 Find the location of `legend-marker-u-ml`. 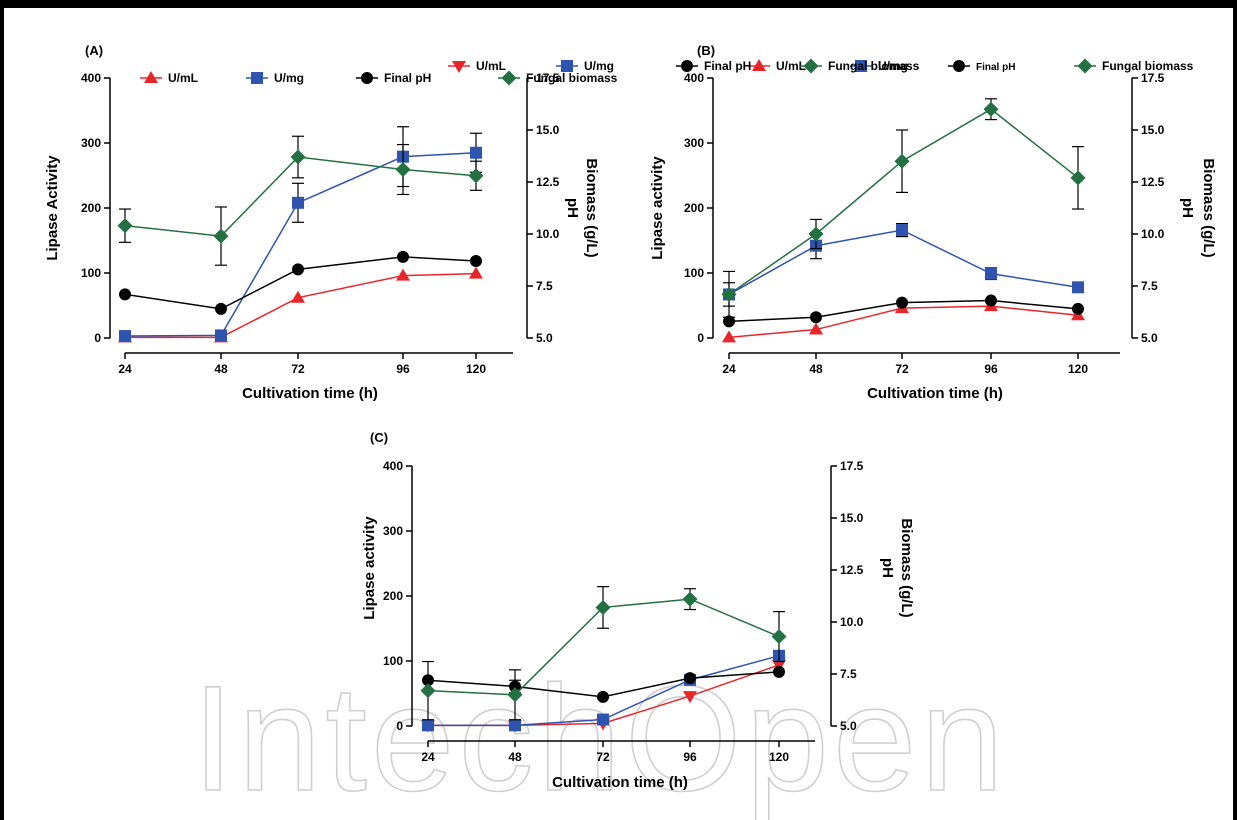

legend-marker-u-ml is located at coordinates (459, 67).